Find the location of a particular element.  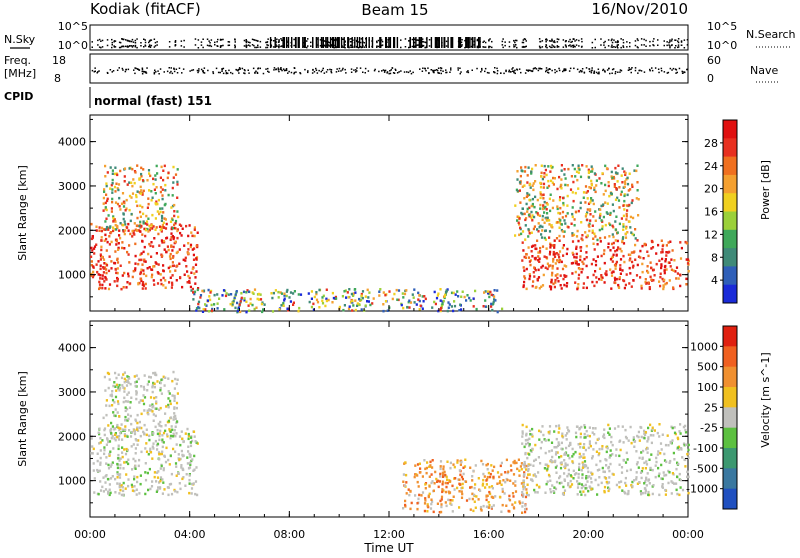

colorbar-tick-label: -100 is located at coordinates (705, 448).